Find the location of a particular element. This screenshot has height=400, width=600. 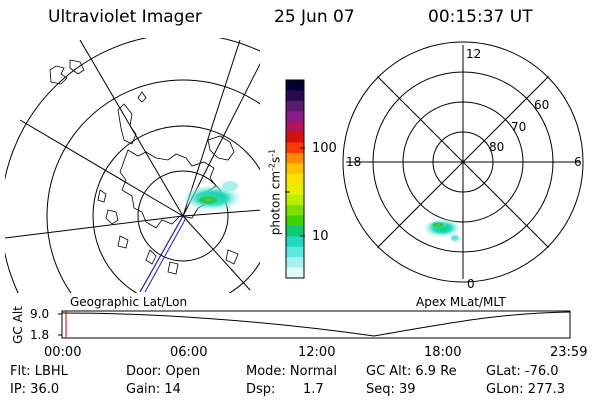

status-ip: IP: 36.0 is located at coordinates (35, 389).